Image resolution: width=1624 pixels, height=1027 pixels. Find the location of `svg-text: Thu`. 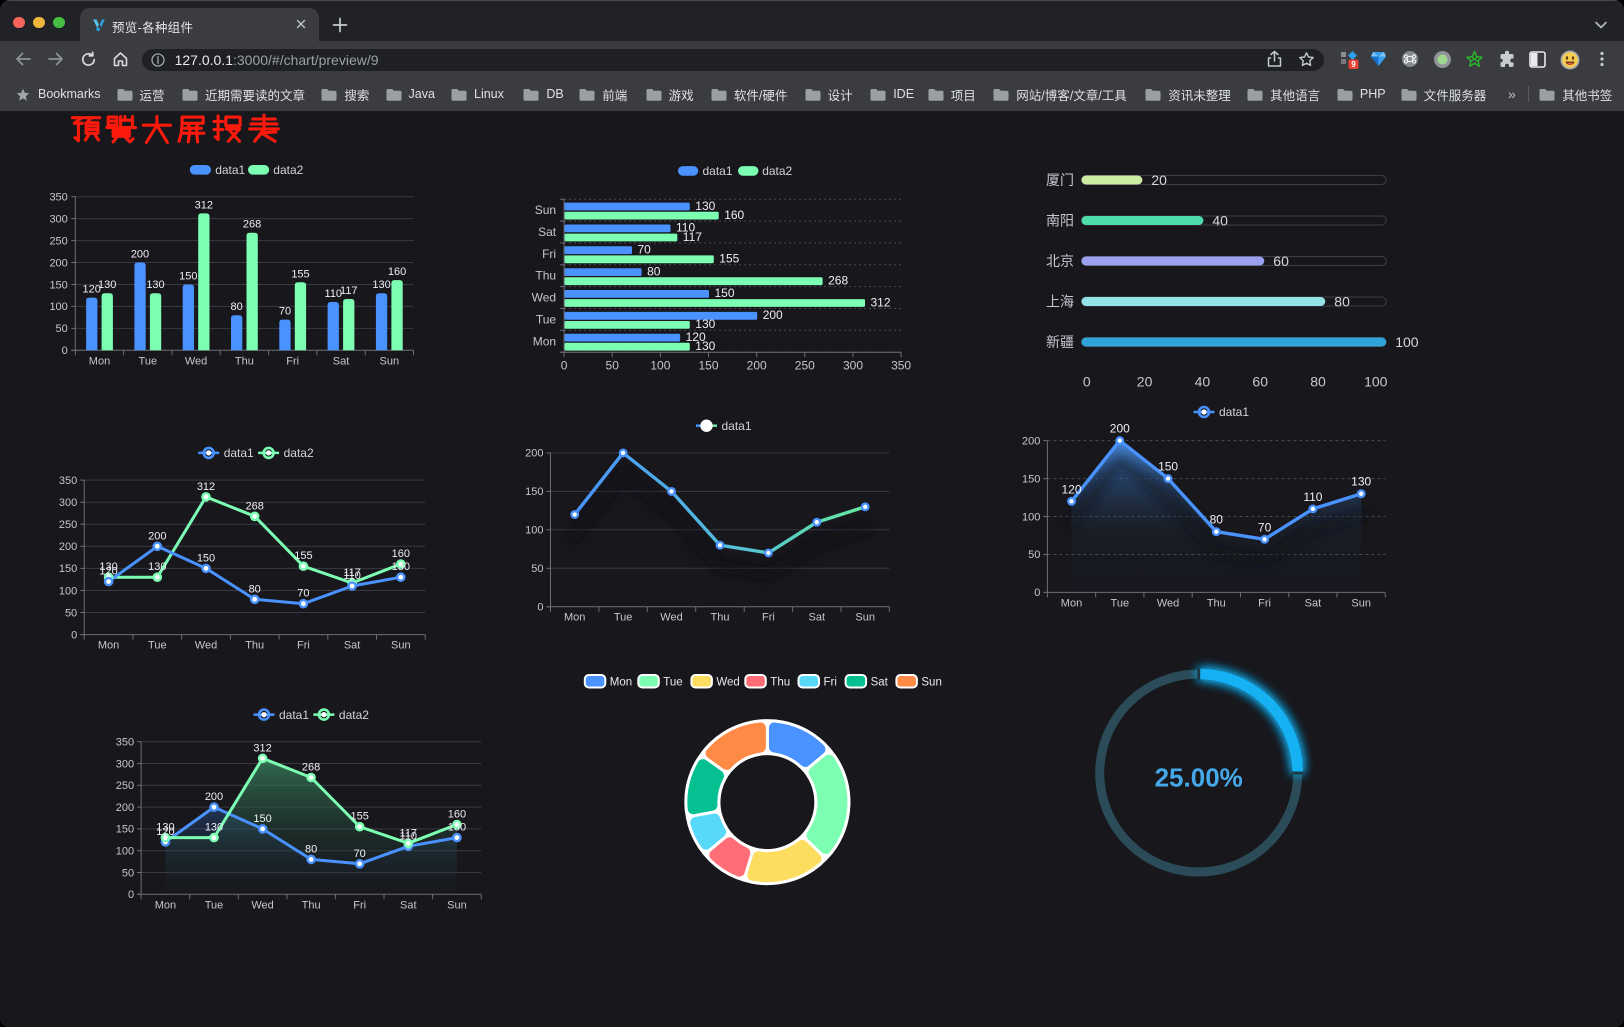

svg-text: Thu is located at coordinates (720, 618).